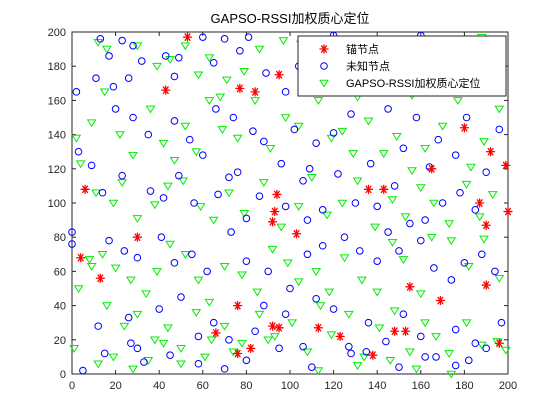  What do you see at coordinates (362, 49) in the screenshot?
I see `legend-entry-label: 锚节点` at bounding box center [362, 49].